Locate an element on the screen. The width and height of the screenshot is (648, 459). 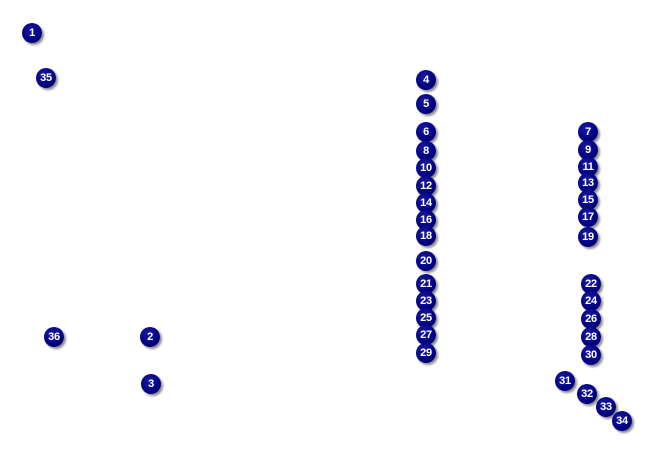
marker-16: 16 is located at coordinates (426, 220).